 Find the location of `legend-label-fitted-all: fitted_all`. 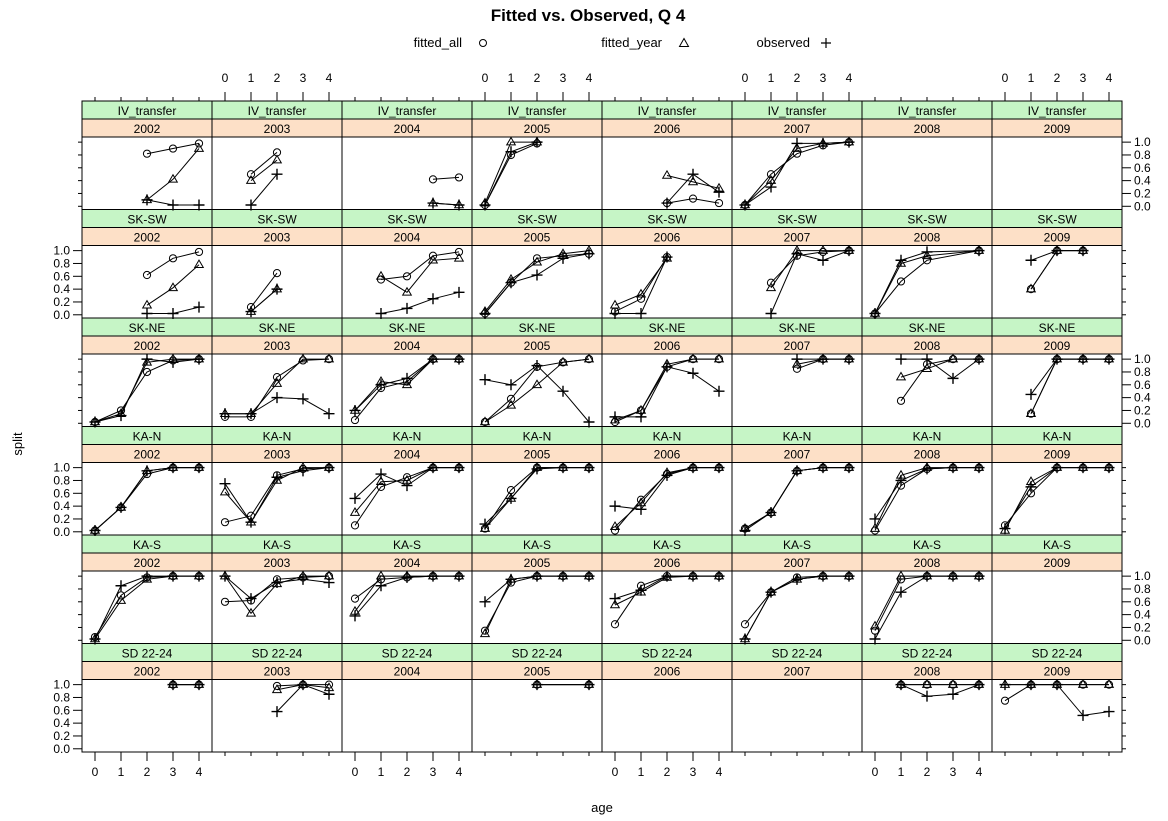

legend-label-fitted-all: fitted_all is located at coordinates (438, 42).